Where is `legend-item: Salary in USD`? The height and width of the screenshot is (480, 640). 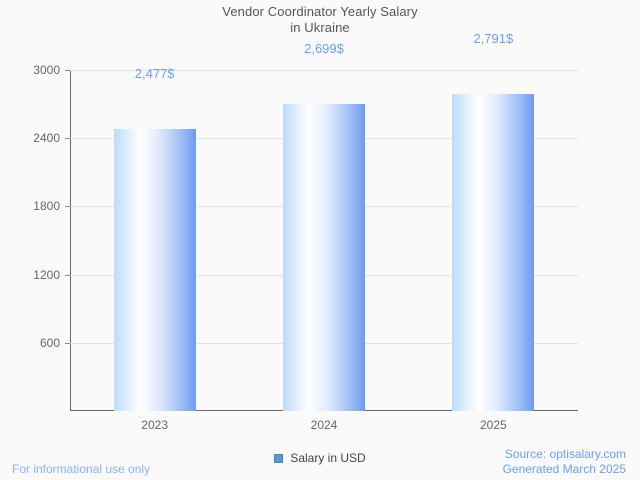
legend-item: Salary in USD is located at coordinates (320, 458).